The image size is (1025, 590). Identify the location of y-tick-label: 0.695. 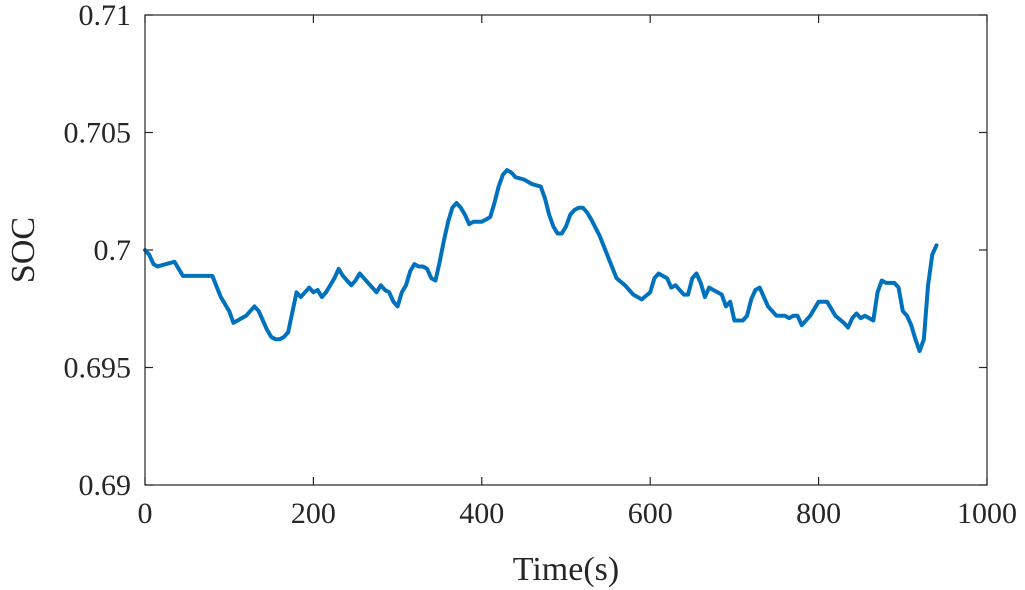
(98, 368).